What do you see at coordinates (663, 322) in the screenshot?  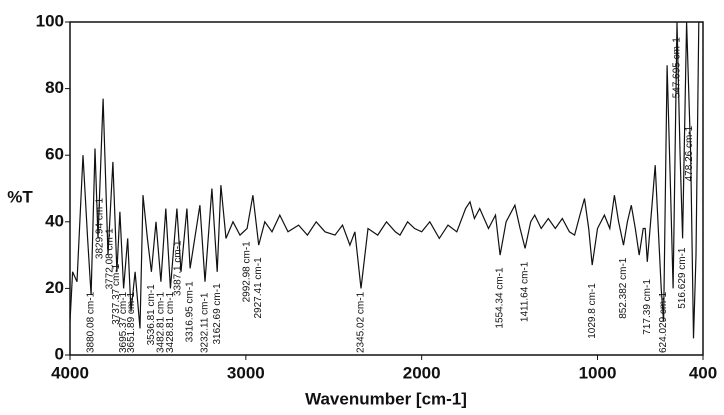 I see `peak-label: 624.029 cm-1` at bounding box center [663, 322].